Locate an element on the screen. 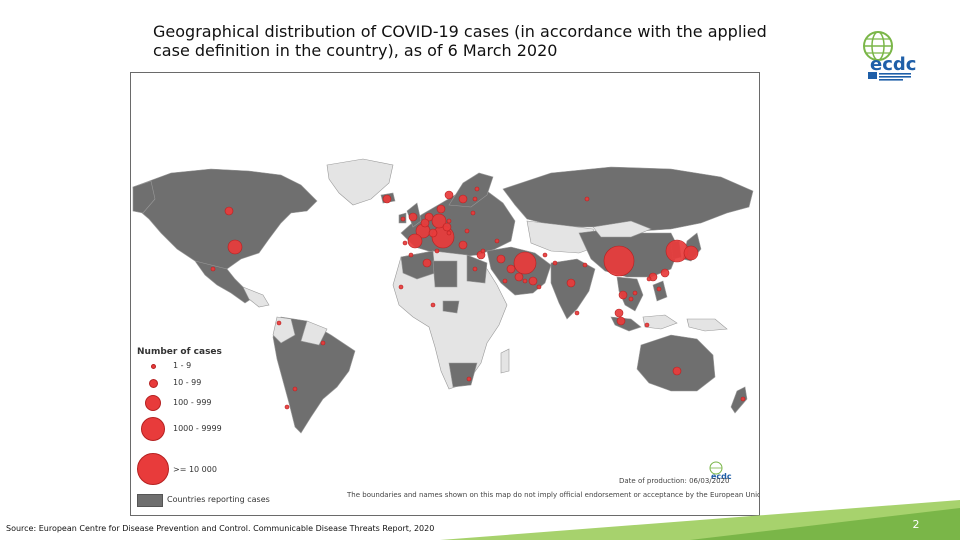 The image size is (960, 540). ecdc-logo: ecdc is located at coordinates (890, 56).